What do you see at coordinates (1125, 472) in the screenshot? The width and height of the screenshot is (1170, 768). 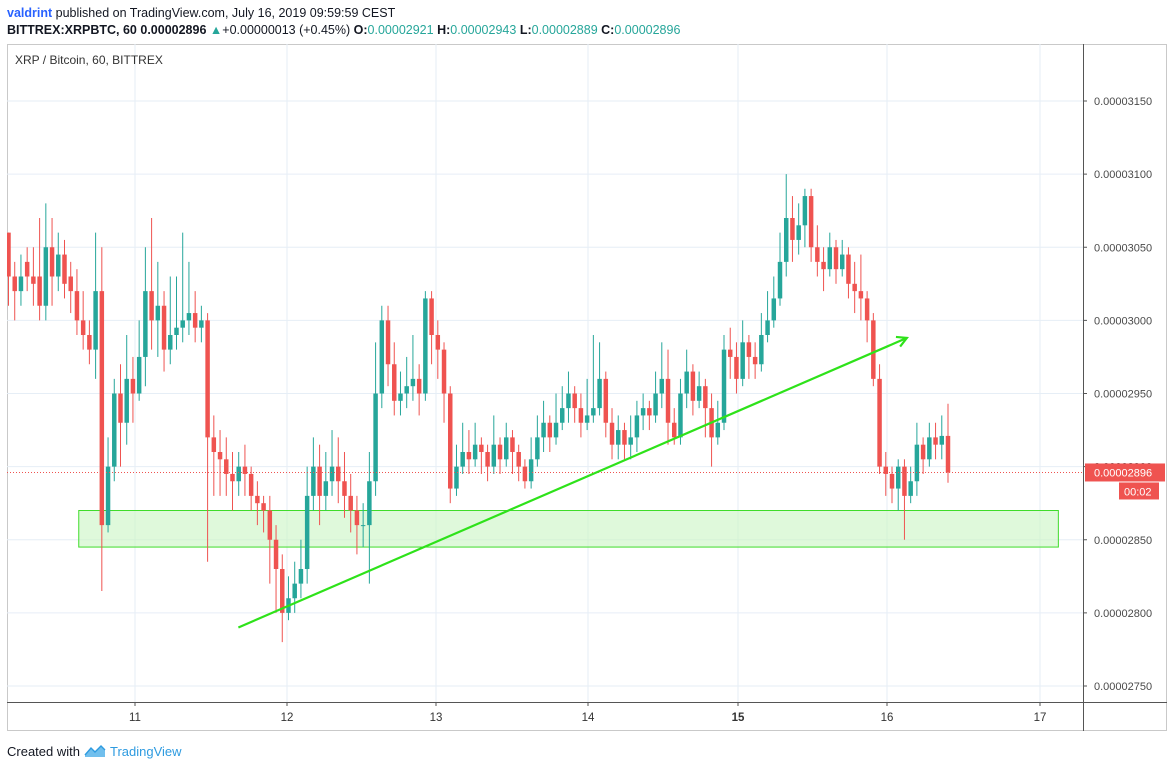 I see `last-price-tag` at bounding box center [1125, 472].